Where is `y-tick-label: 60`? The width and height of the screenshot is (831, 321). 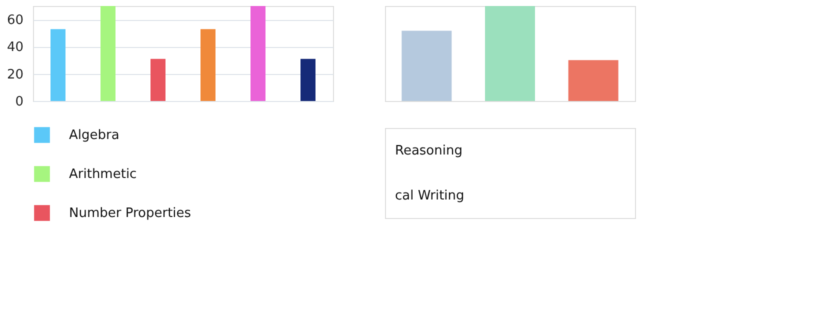
y-tick-label: 60 is located at coordinates (15, 20).